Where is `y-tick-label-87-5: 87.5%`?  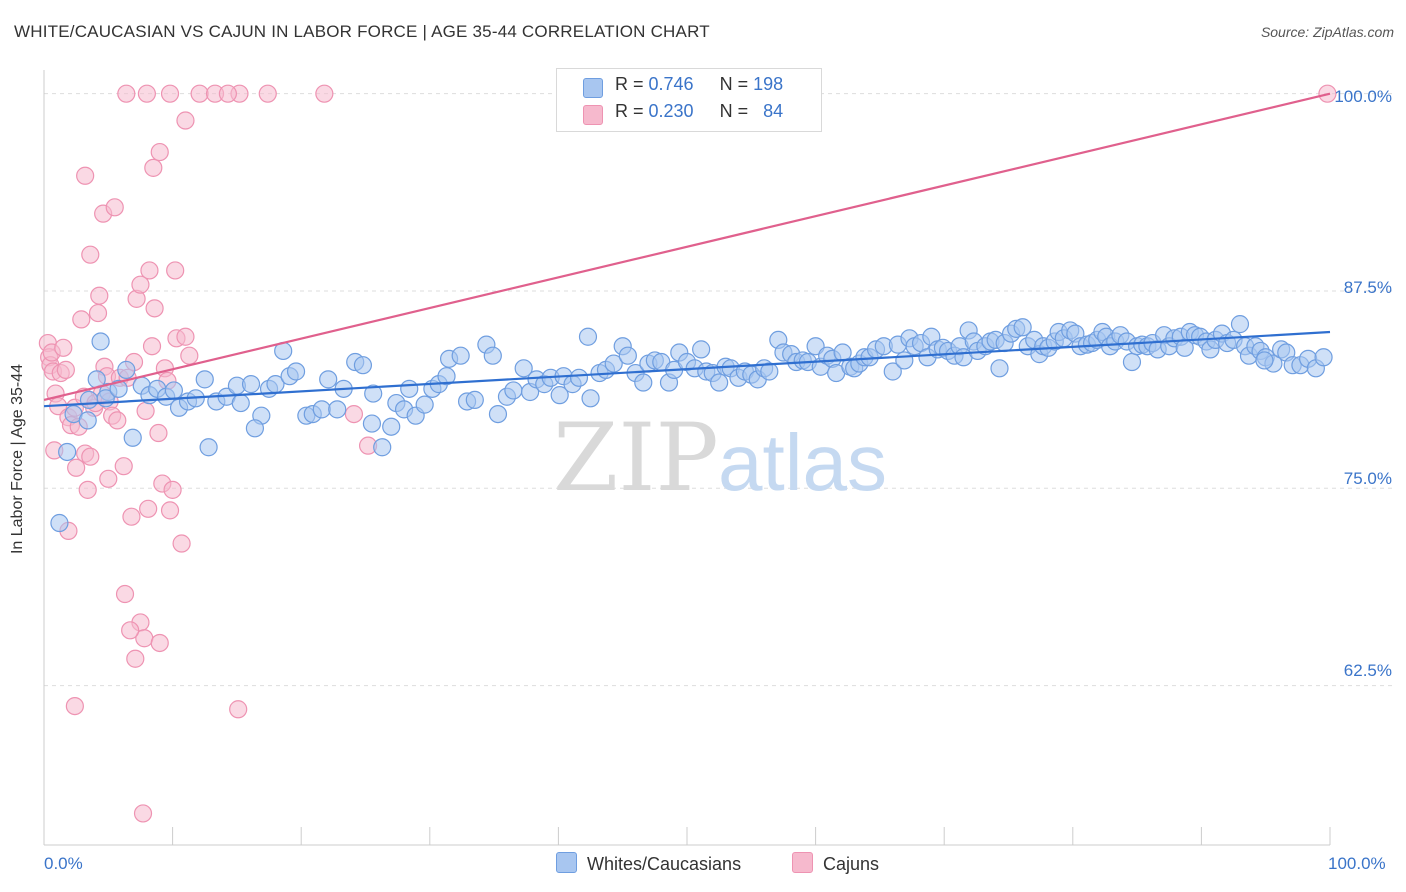
y-tick-label-87-5: 87.5% is located at coordinates (1367, 287).